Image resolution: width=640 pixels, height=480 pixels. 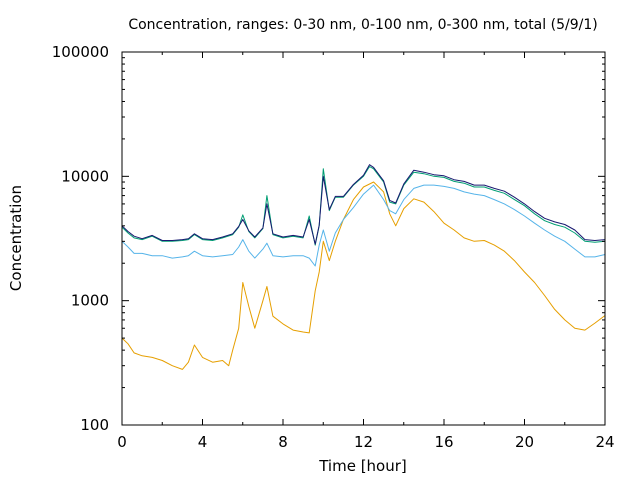 I want to click on x-tick-label: 16, so click(x=443, y=442).